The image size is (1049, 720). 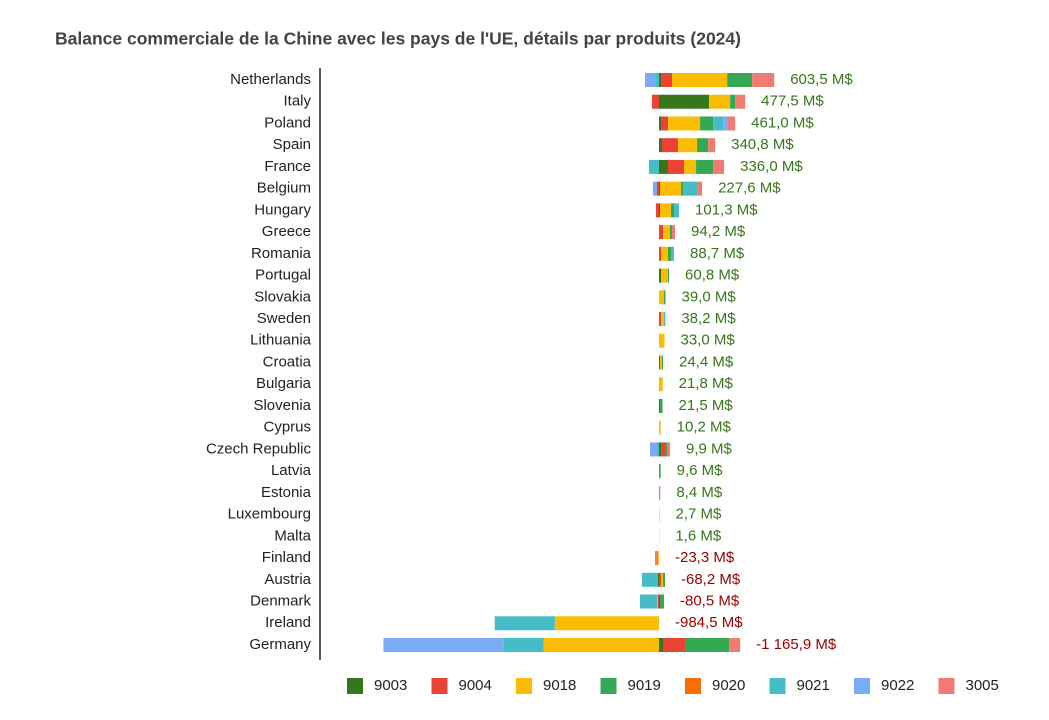 What do you see at coordinates (709, 622) in the screenshot?
I see `total-label: -984,5 M$` at bounding box center [709, 622].